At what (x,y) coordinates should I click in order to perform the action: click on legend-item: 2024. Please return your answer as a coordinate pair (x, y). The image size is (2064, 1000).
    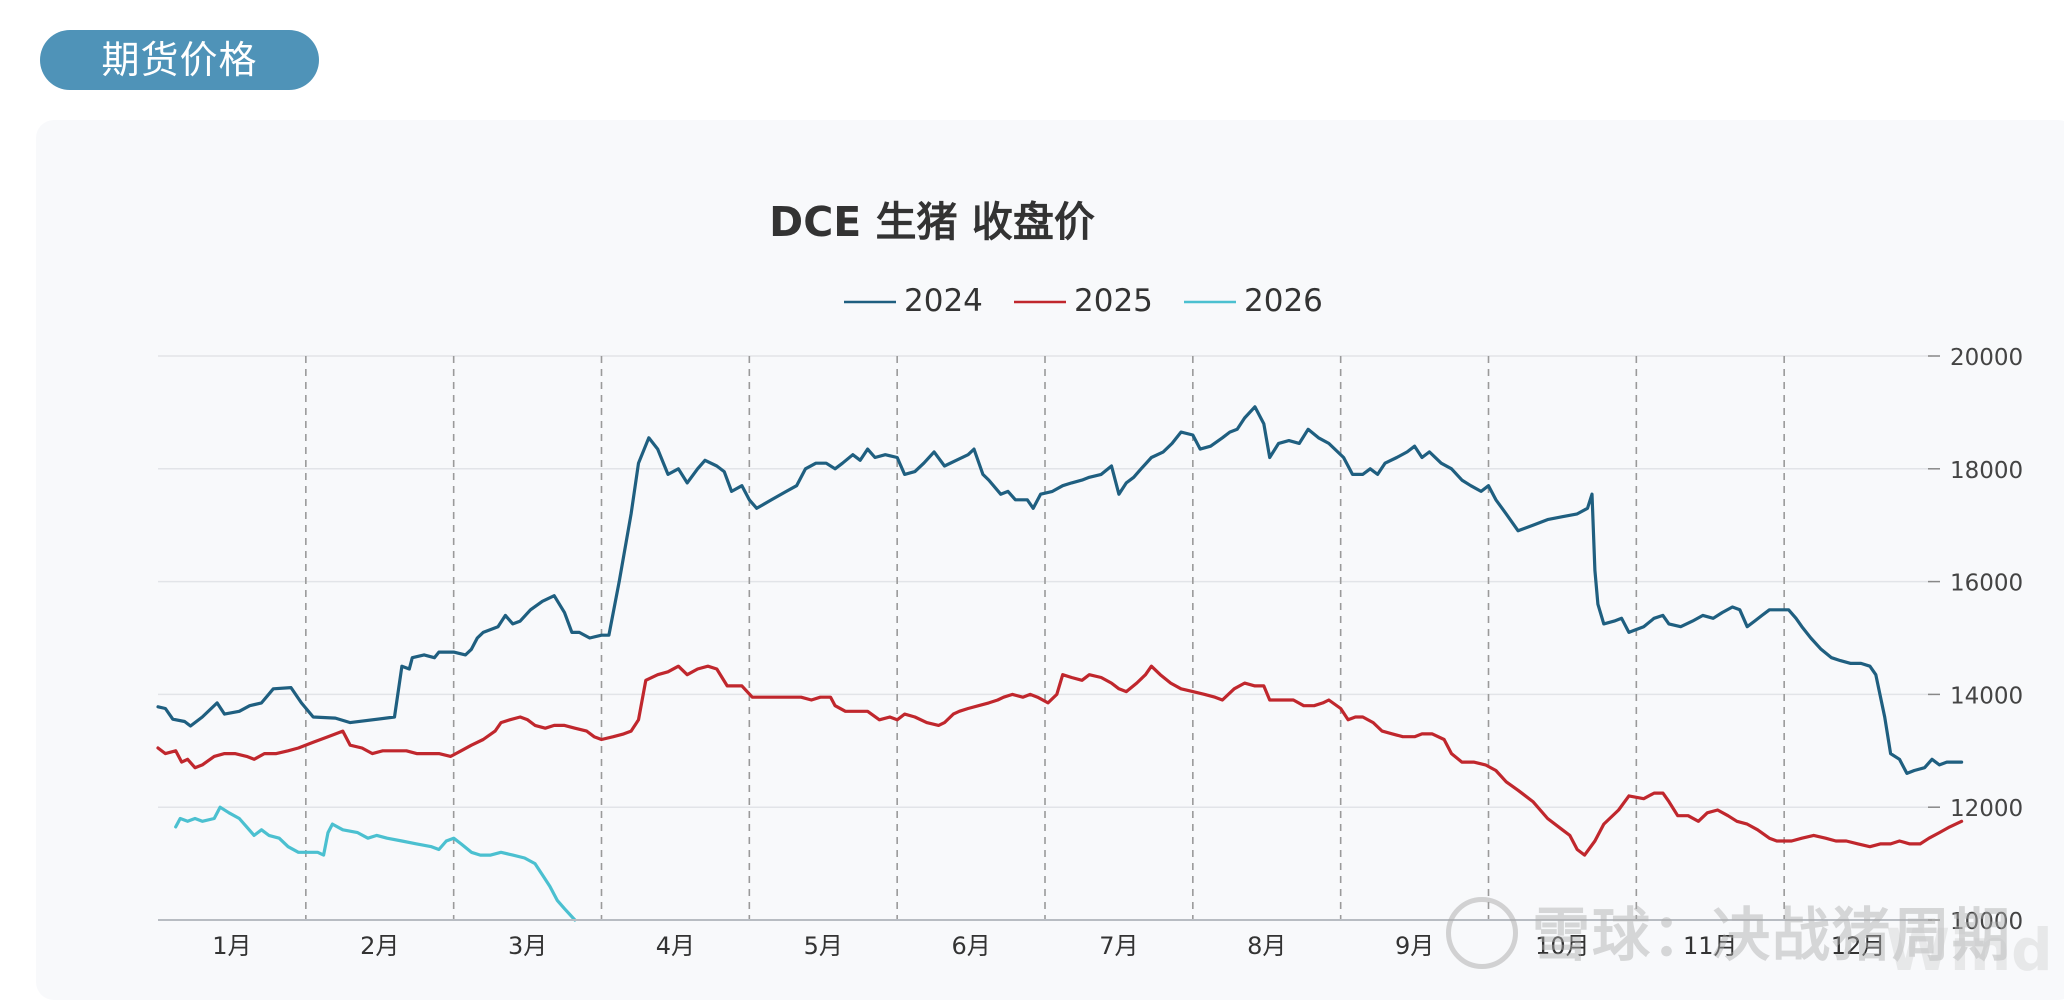
    Looking at the image, I should click on (913, 301).